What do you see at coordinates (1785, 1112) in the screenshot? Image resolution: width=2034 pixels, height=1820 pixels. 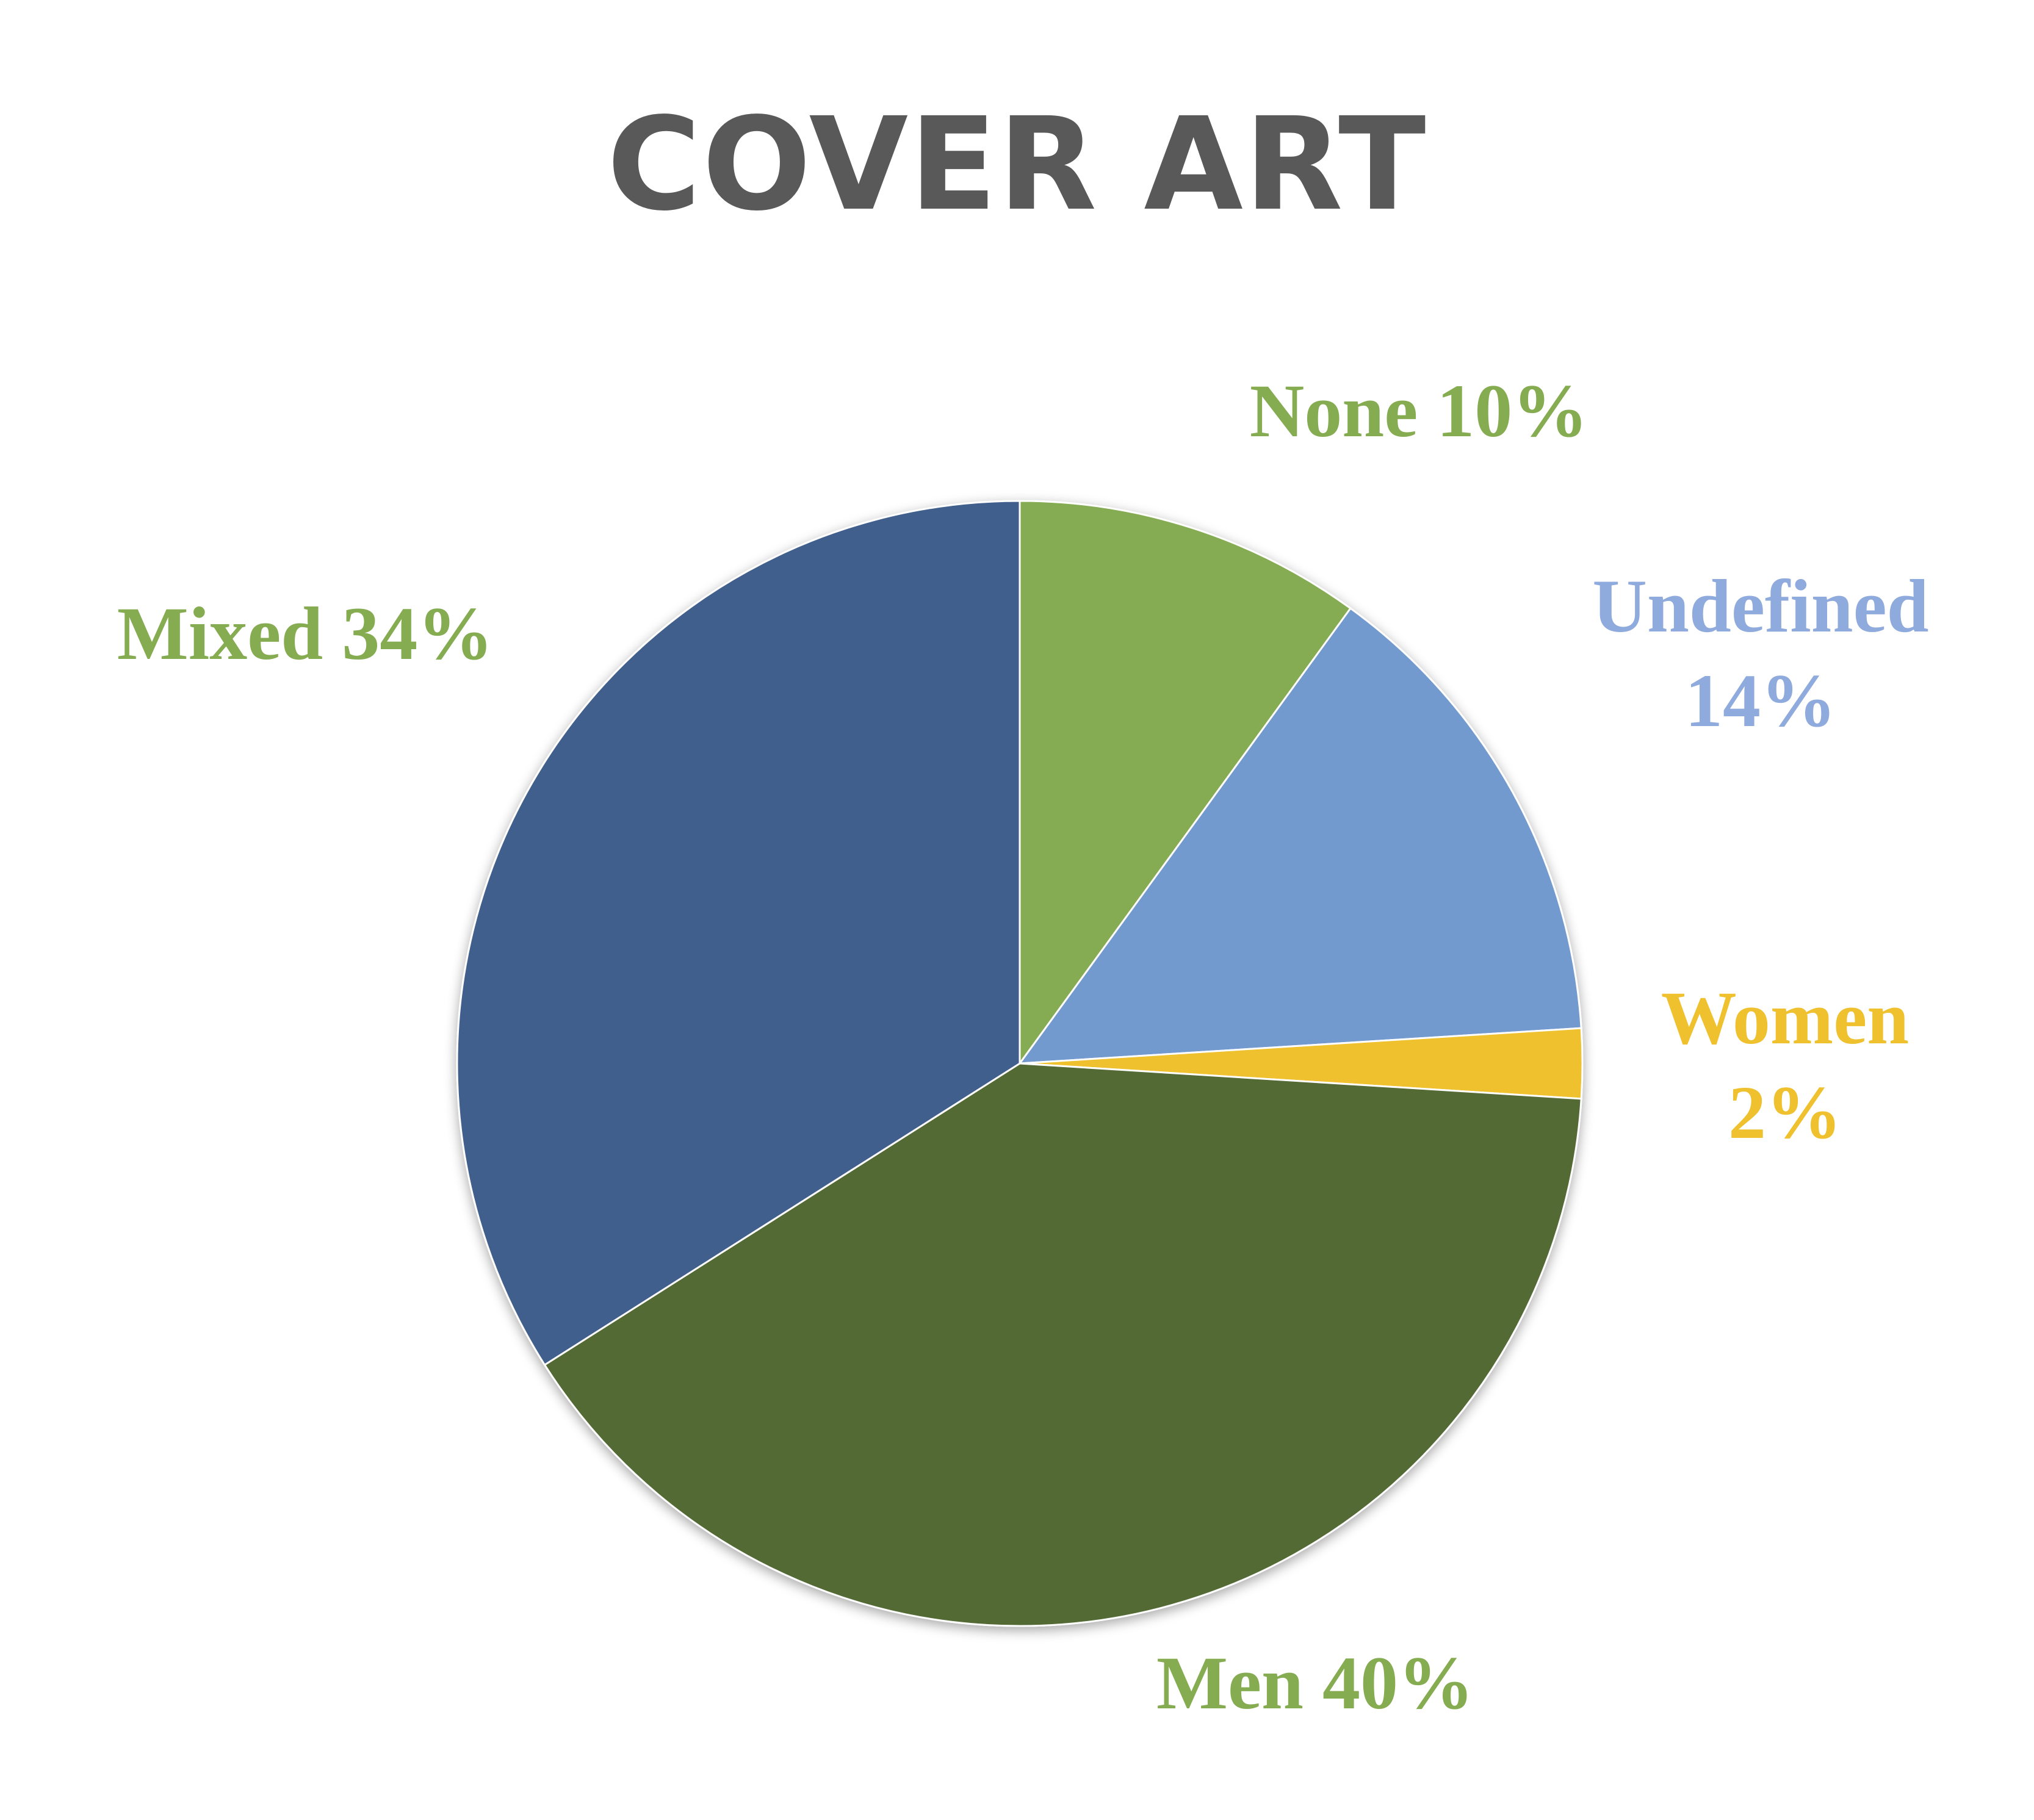 I see `slice-label-line: 2%` at bounding box center [1785, 1112].